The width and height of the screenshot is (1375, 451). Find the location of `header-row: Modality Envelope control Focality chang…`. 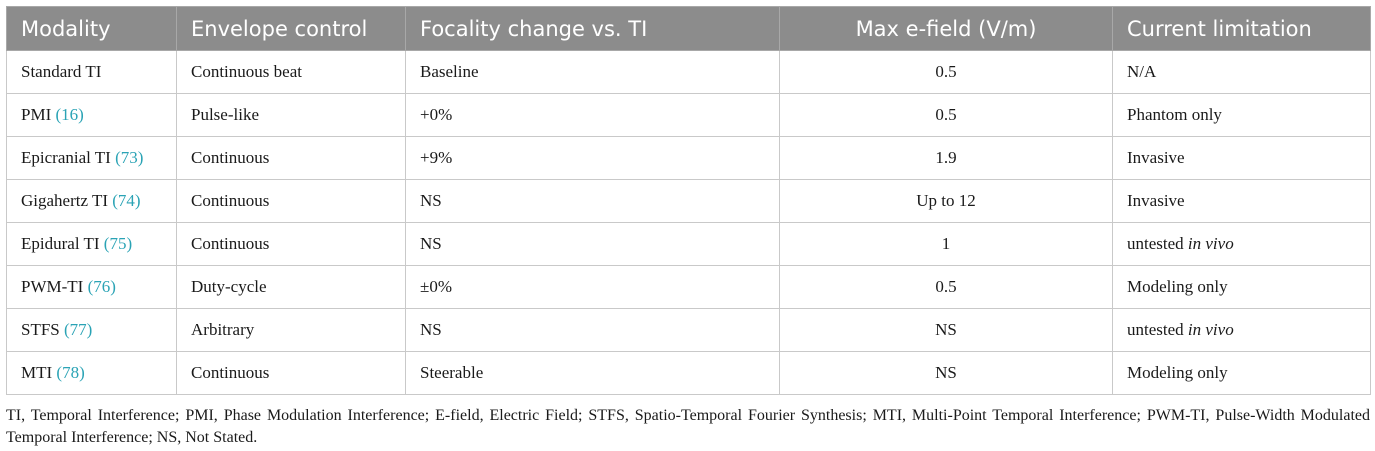

header-row: Modality Envelope control Focality chang… is located at coordinates (688, 28).